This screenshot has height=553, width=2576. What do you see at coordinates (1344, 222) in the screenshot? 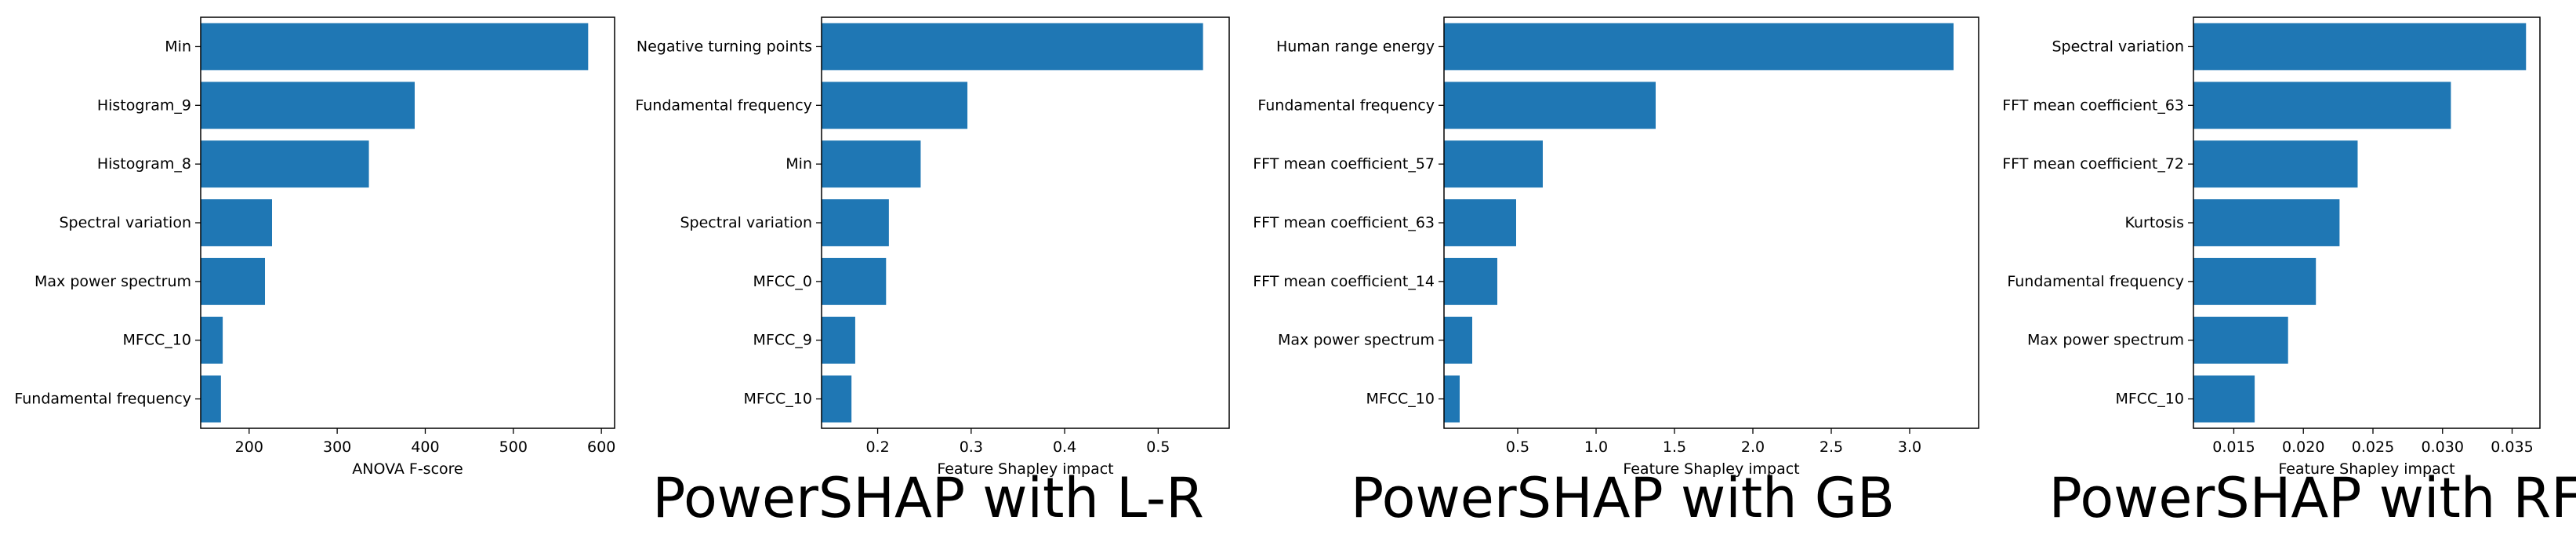
I see `panel-3-category-label: FFT mean coefficient_63` at bounding box center [1344, 222].